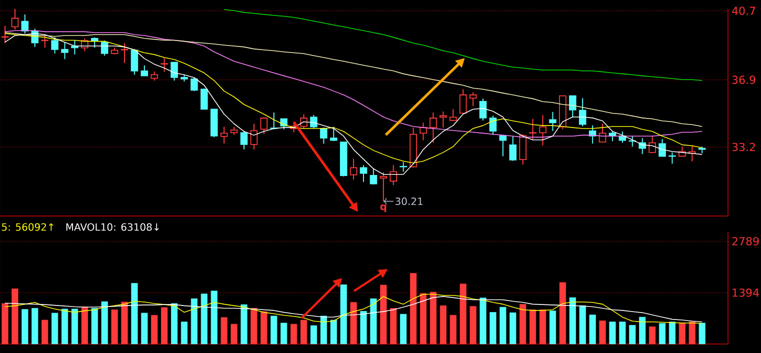 This screenshot has height=353, width=761. What do you see at coordinates (743, 147) in the screenshot?
I see `y-tick-label: 33.2` at bounding box center [743, 147].